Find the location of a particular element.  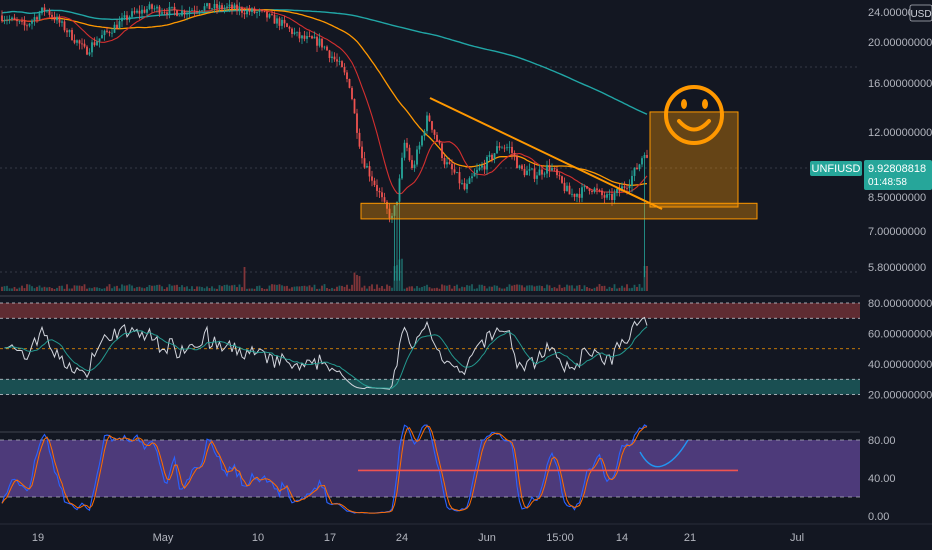

bar-countdown: 01:48:58 is located at coordinates (887, 182).